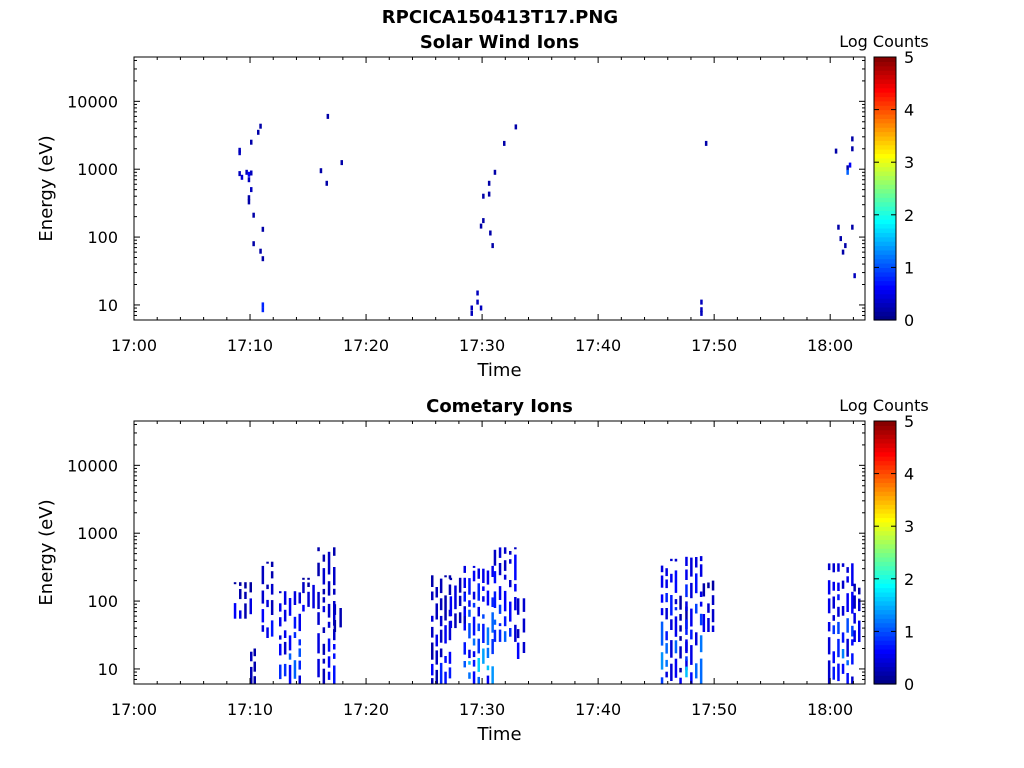 This screenshot has width=1024, height=768. I want to click on colorbar-frame, so click(885, 552).